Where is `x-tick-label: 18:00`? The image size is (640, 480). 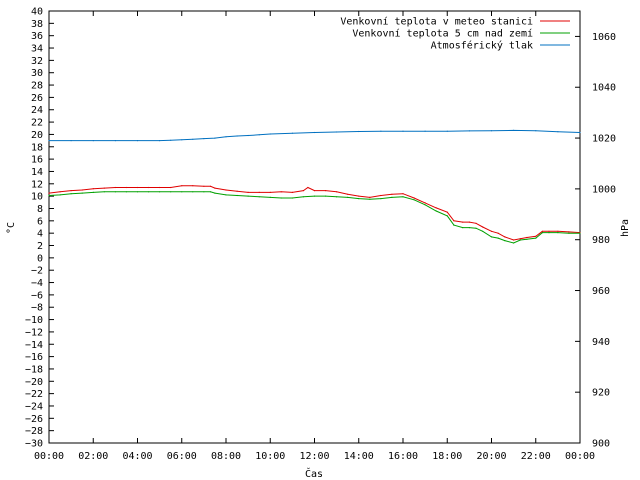
x-tick-label: 18:00 is located at coordinates (447, 456).